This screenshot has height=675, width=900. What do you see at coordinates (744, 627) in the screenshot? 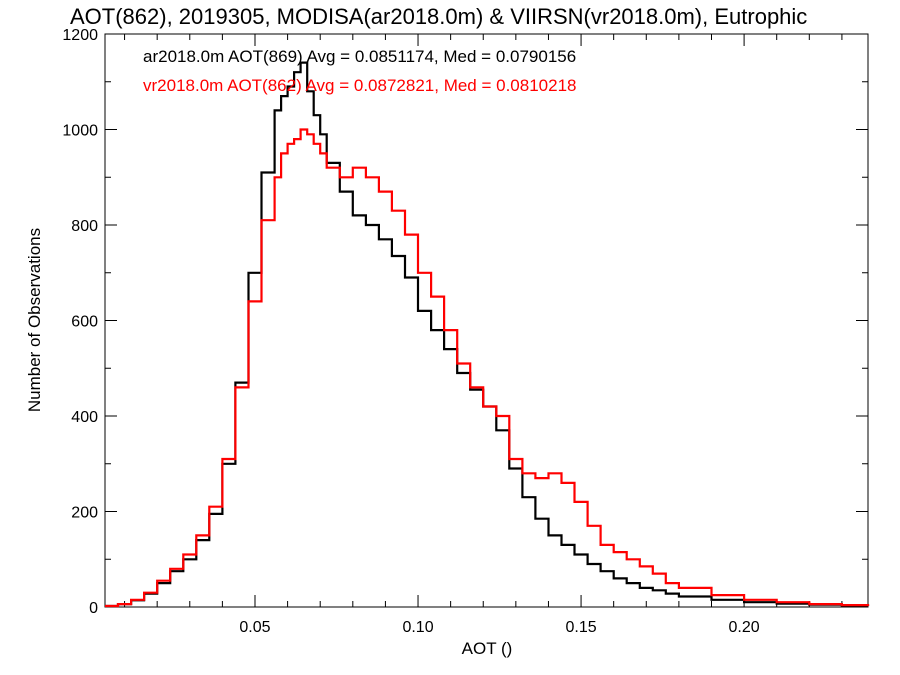
I see `x-tick-label: 0.20` at bounding box center [744, 627].